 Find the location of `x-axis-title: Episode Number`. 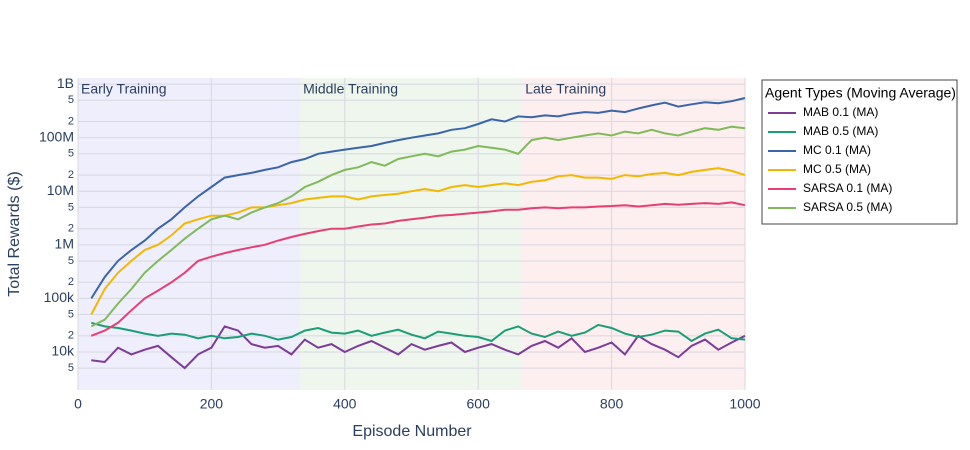

x-axis-title: Episode Number is located at coordinates (412, 431).